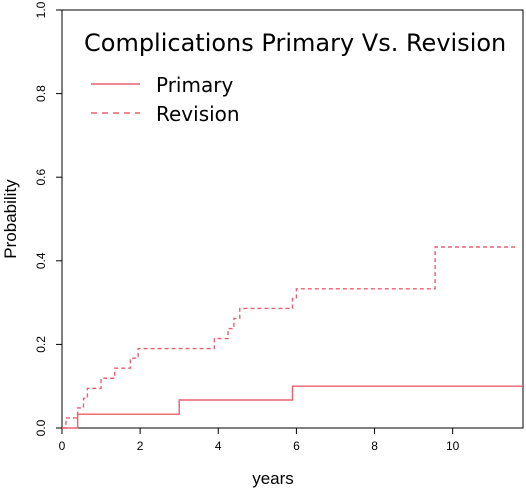  Describe the element at coordinates (194, 85) in the screenshot. I see `legend-label-primary: Primary` at that location.